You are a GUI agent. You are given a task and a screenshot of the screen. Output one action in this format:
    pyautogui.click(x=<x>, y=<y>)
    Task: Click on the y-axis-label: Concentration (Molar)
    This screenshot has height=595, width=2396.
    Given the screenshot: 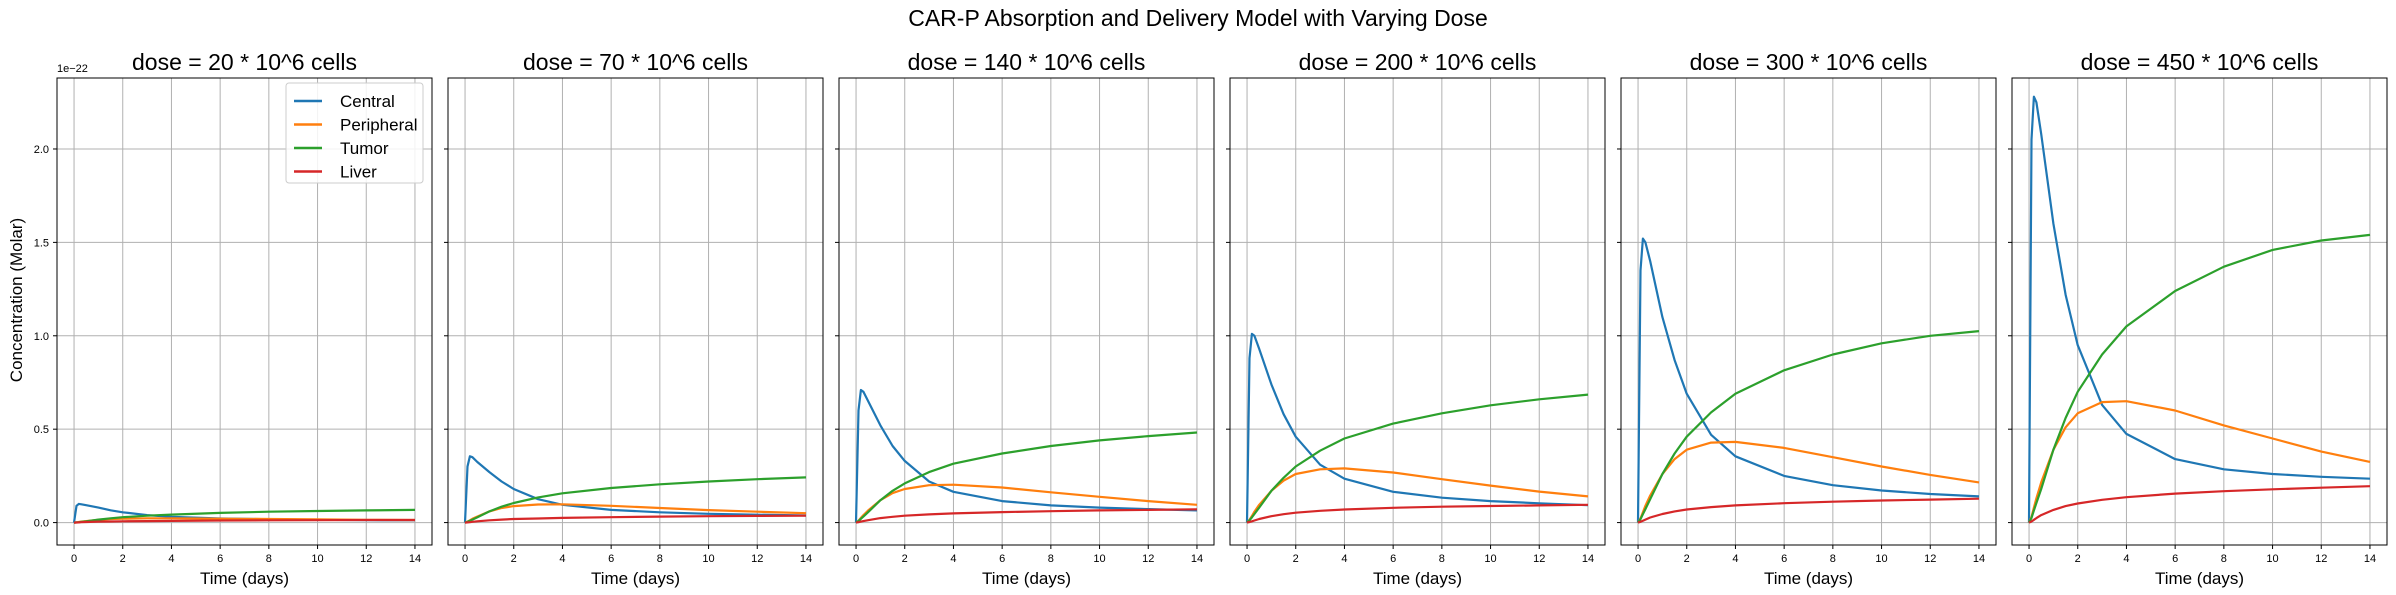 What is the action you would take?
    pyautogui.click(x=16, y=300)
    